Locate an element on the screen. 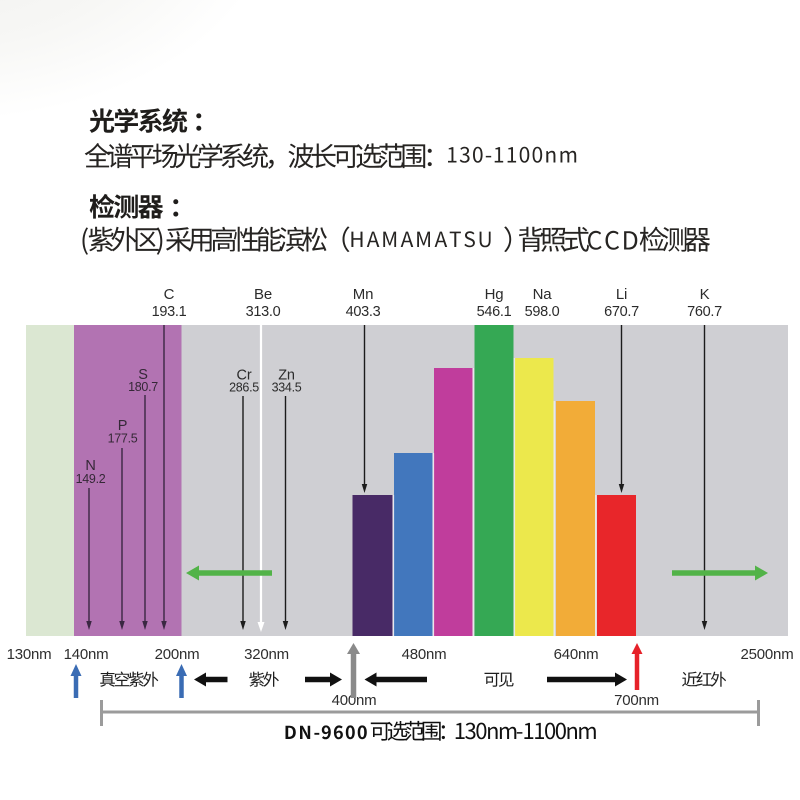  svg-text: Li is located at coordinates (621, 294).